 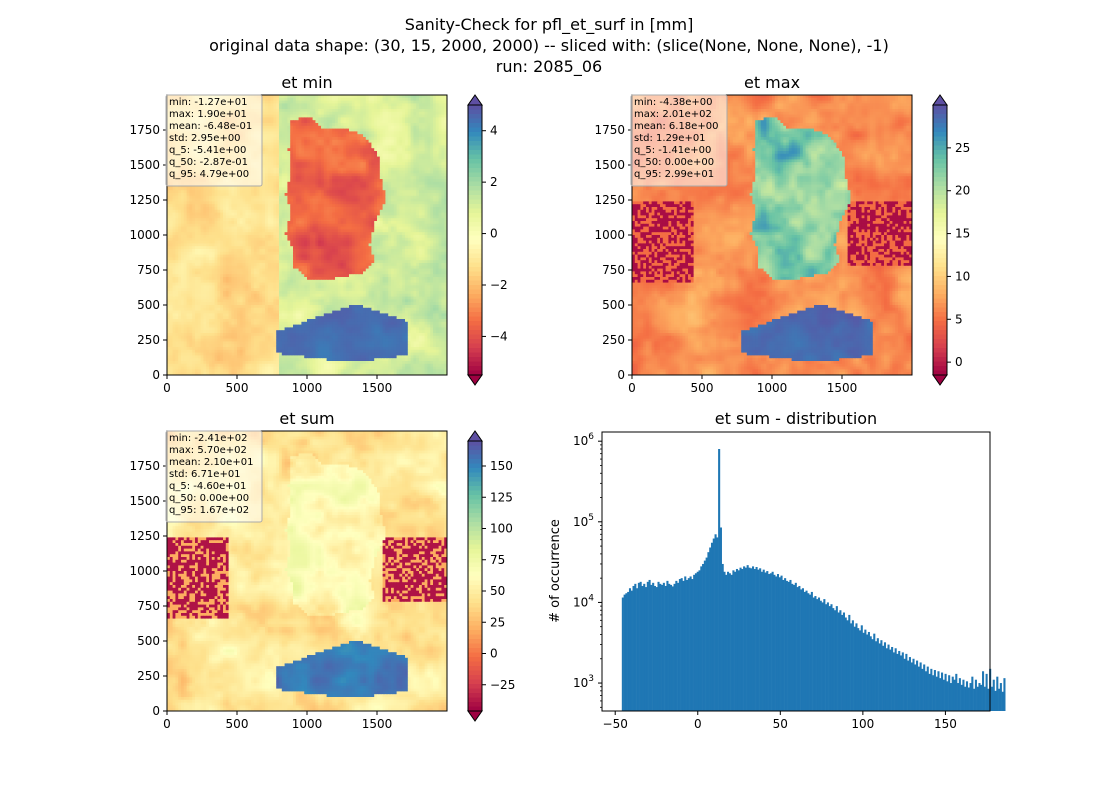 I want to click on figure-title-line3: run: 2085_06, so click(x=549, y=67).